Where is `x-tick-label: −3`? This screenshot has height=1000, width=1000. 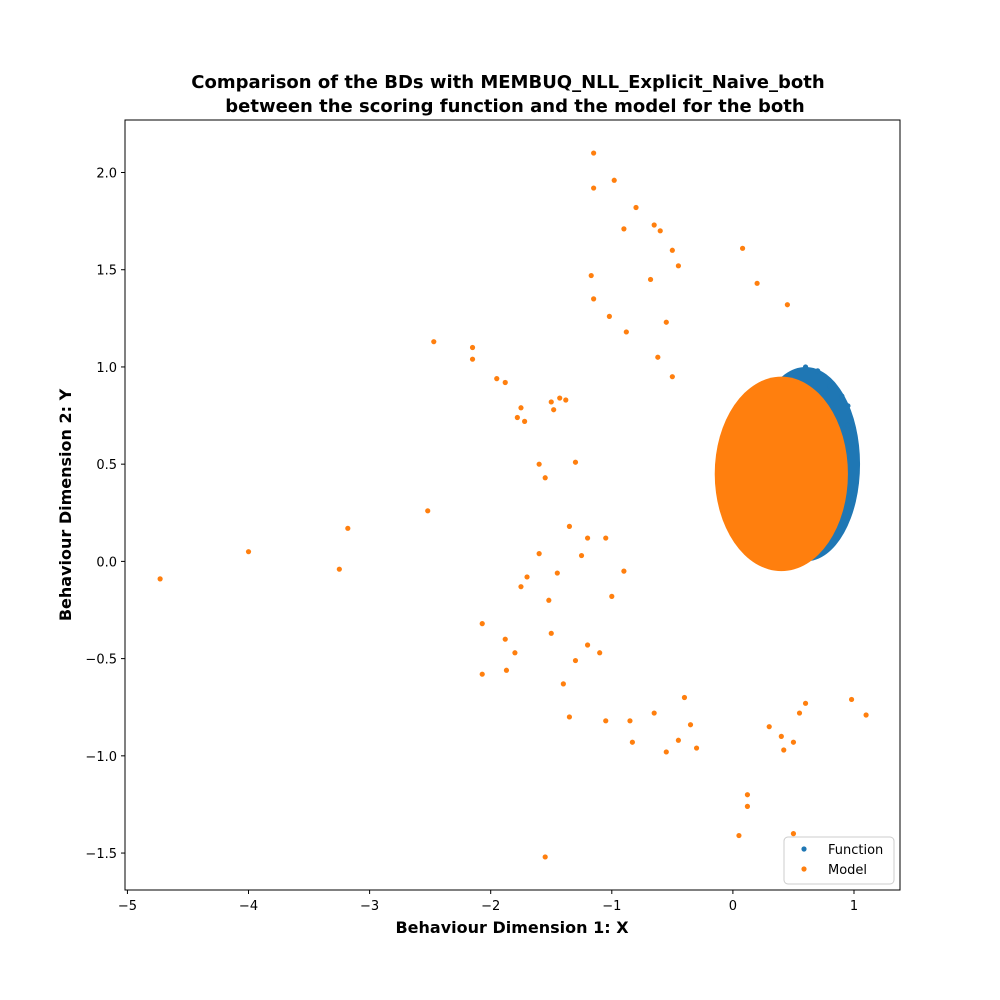
x-tick-label: −3 is located at coordinates (369, 906).